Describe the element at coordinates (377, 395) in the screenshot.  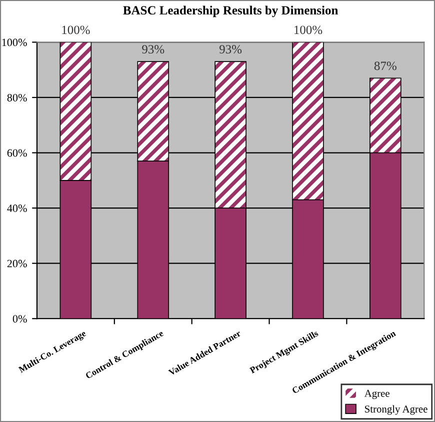
I see `legend-label: Agree` at that location.